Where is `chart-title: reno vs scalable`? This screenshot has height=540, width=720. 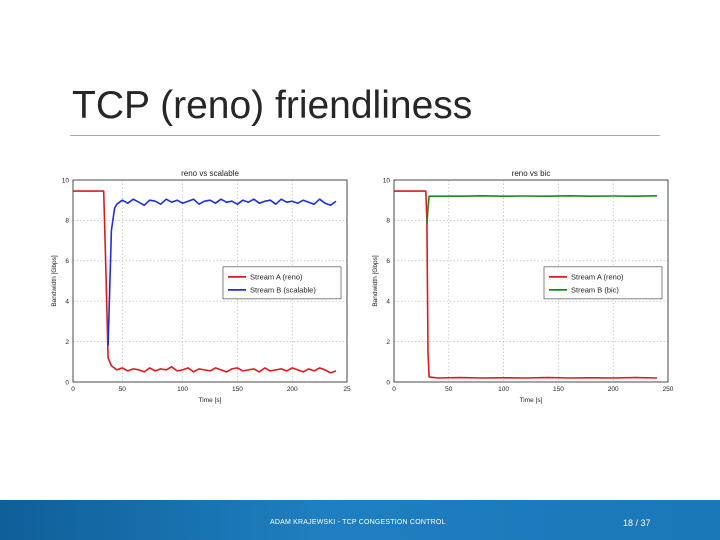
chart-title: reno vs scalable is located at coordinates (210, 173).